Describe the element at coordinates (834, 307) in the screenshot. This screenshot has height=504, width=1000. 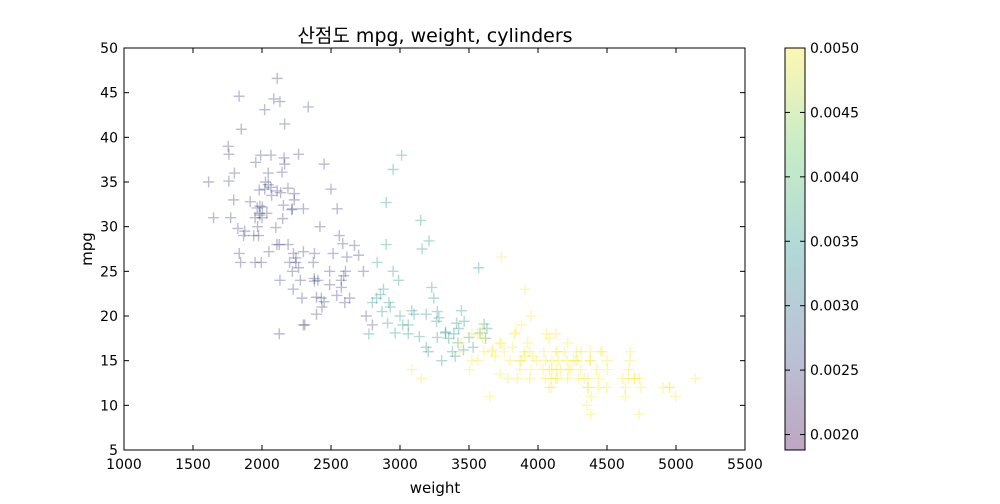
I see `colorbar-tick-label: 0.0030` at that location.